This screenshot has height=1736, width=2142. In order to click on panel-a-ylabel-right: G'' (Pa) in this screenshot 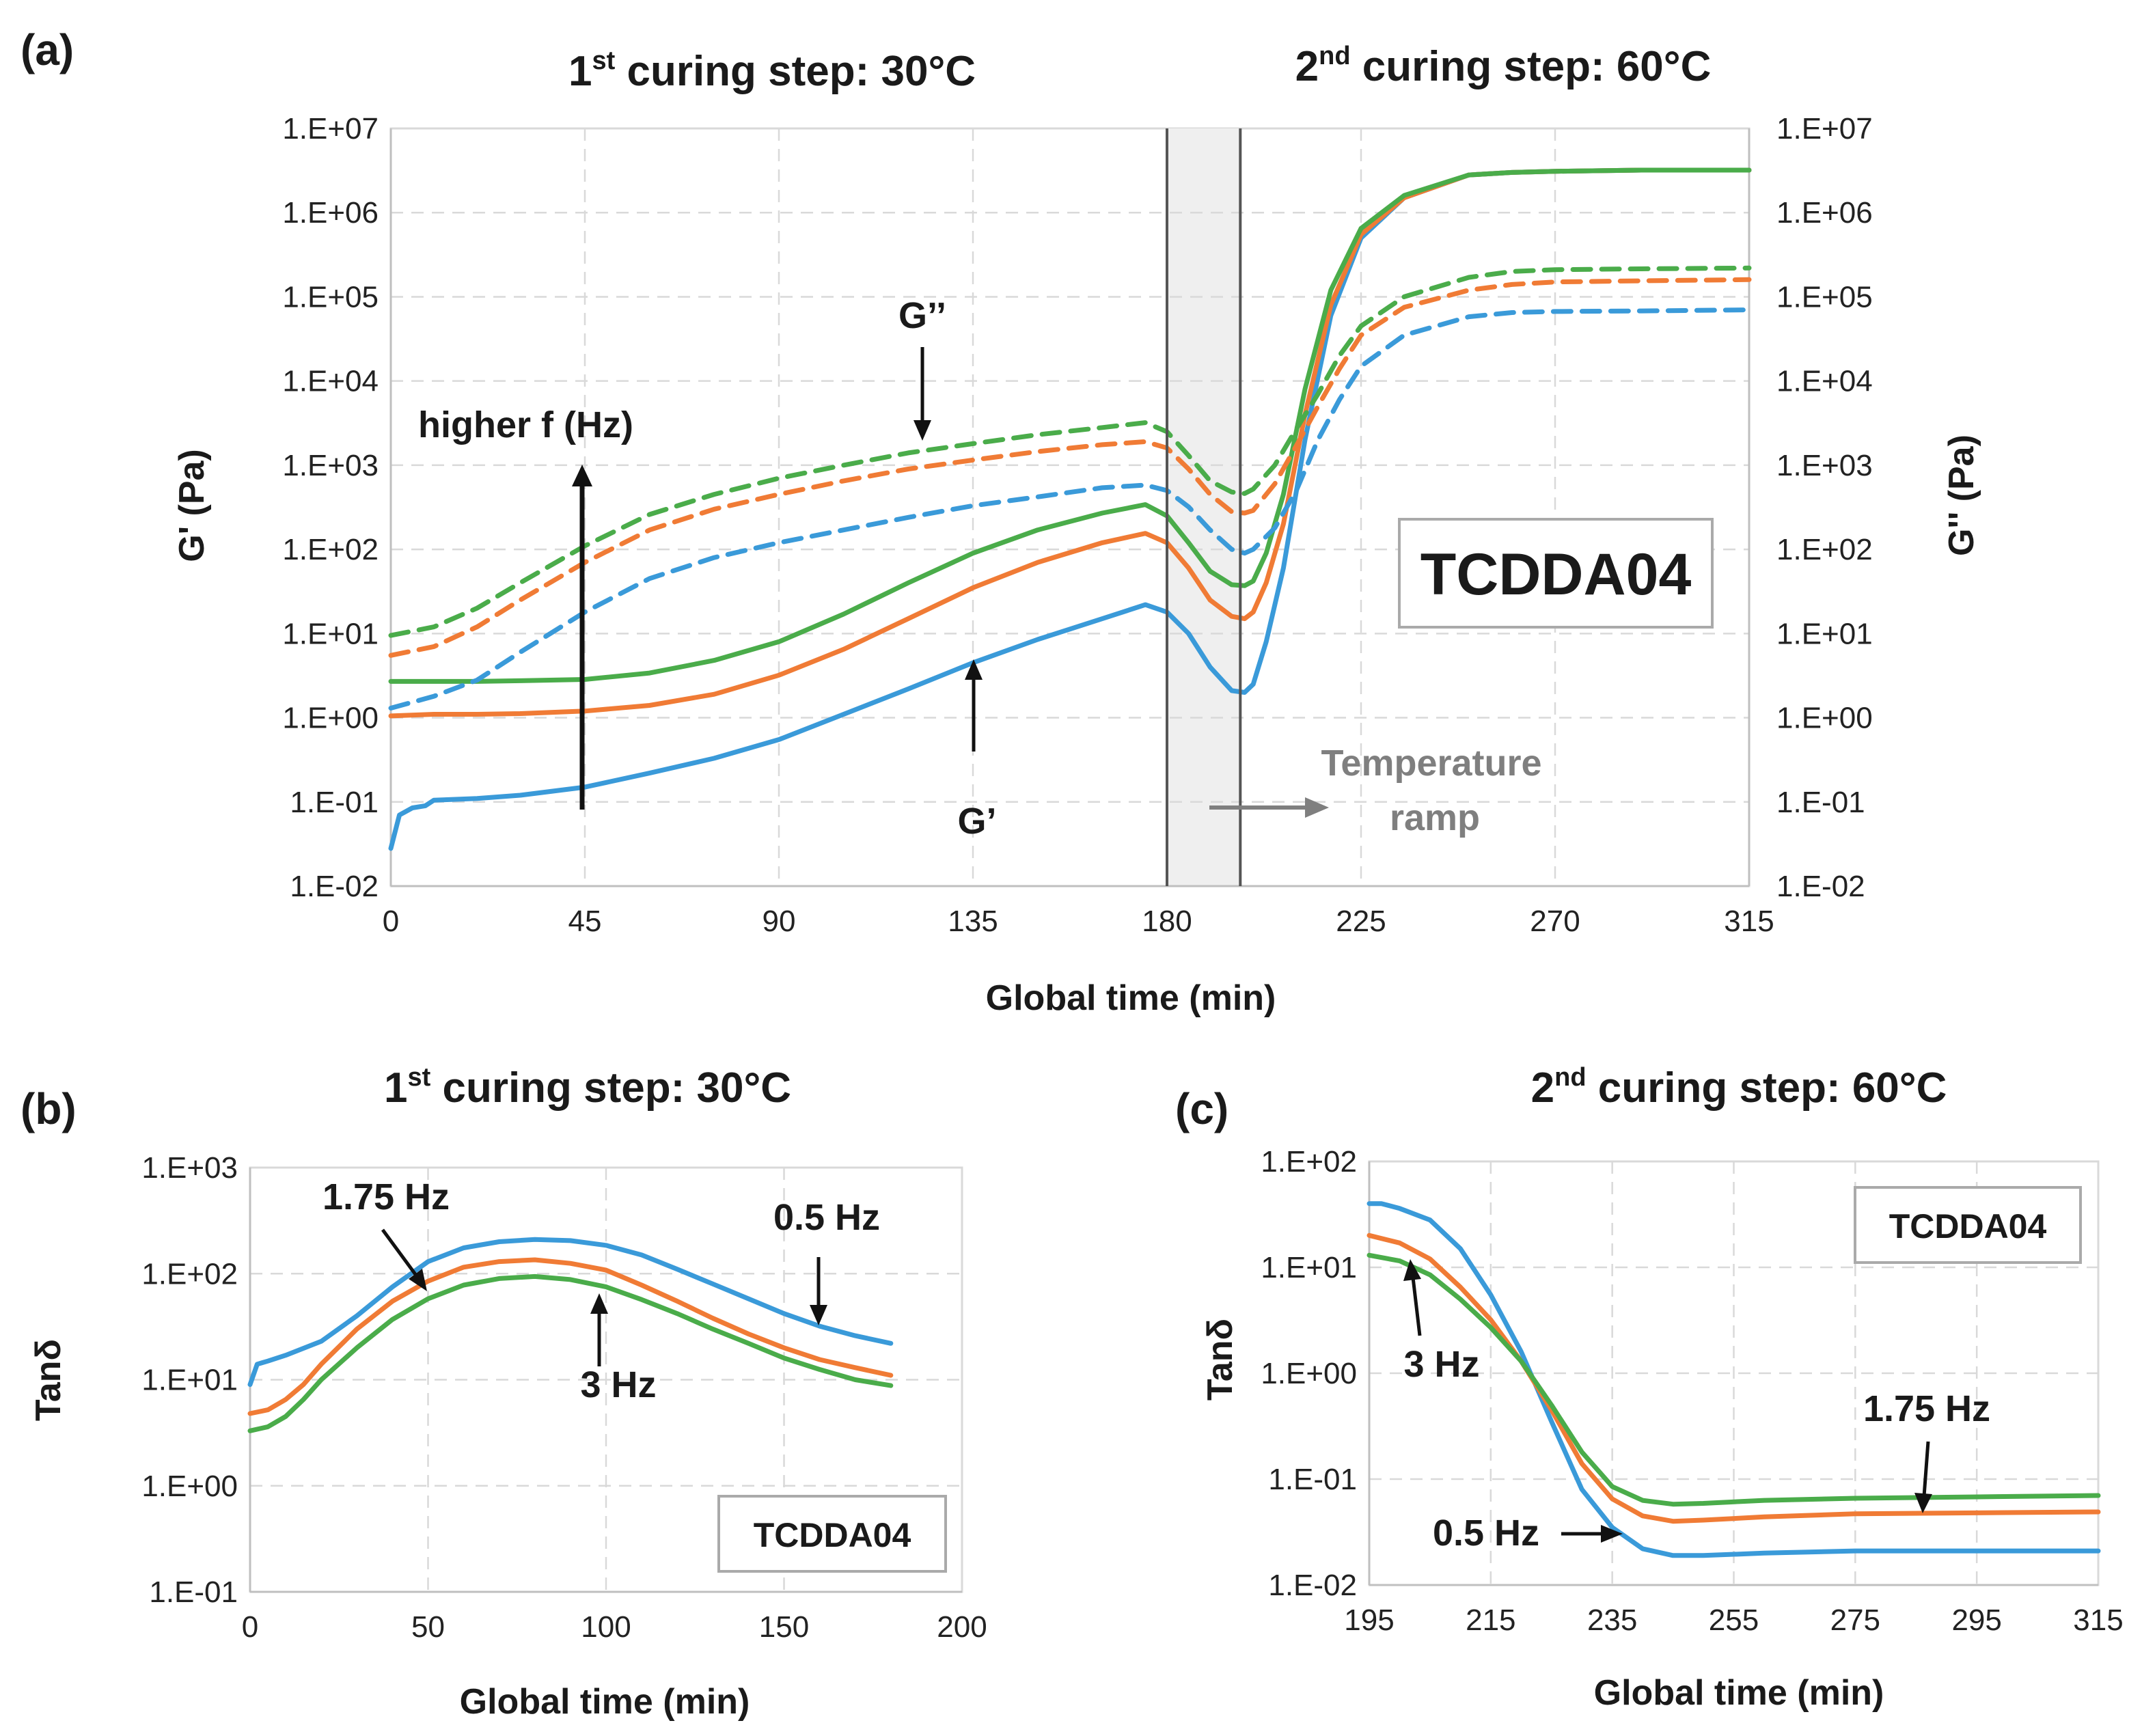, I will do `click(1961, 495)`.